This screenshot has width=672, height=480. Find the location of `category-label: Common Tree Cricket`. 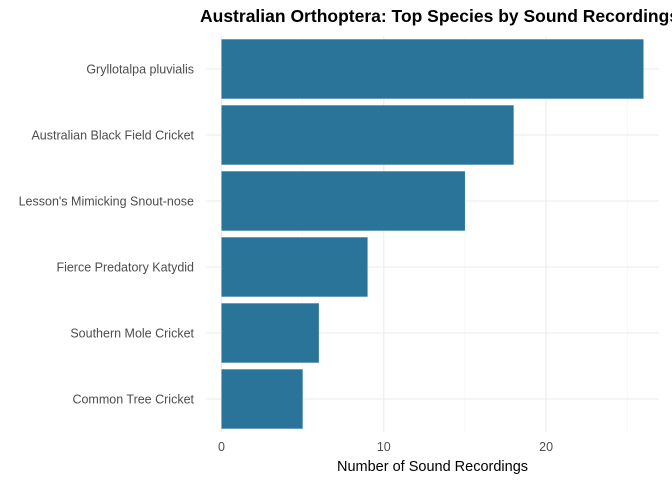

category-label: Common Tree Cricket is located at coordinates (133, 400).